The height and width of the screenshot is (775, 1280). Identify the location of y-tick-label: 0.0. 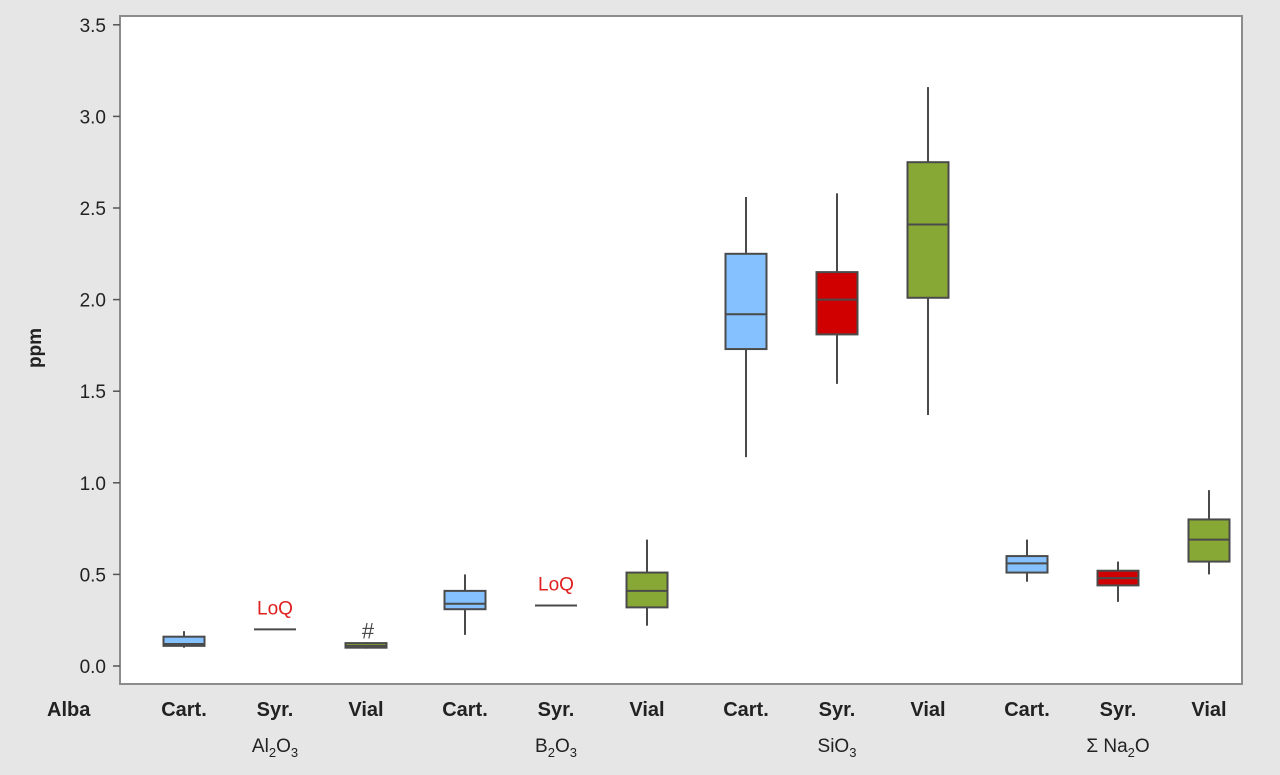
(93, 667).